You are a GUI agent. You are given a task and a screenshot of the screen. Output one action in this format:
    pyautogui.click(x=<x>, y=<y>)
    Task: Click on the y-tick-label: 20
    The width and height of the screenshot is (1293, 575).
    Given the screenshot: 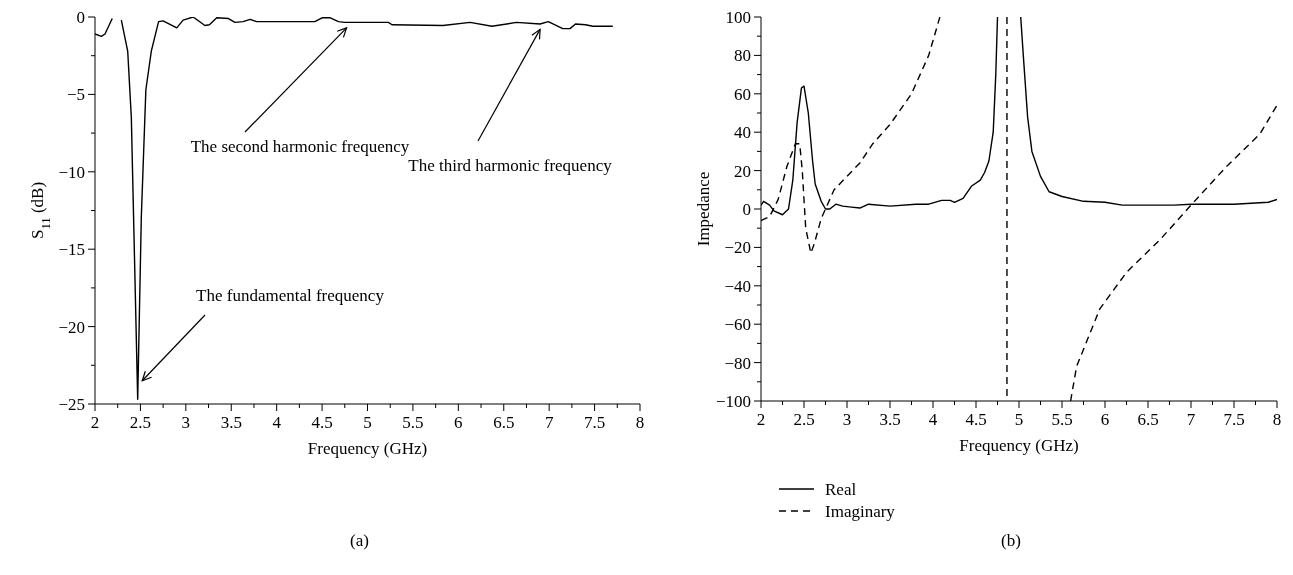 What is the action you would take?
    pyautogui.click(x=742, y=171)
    